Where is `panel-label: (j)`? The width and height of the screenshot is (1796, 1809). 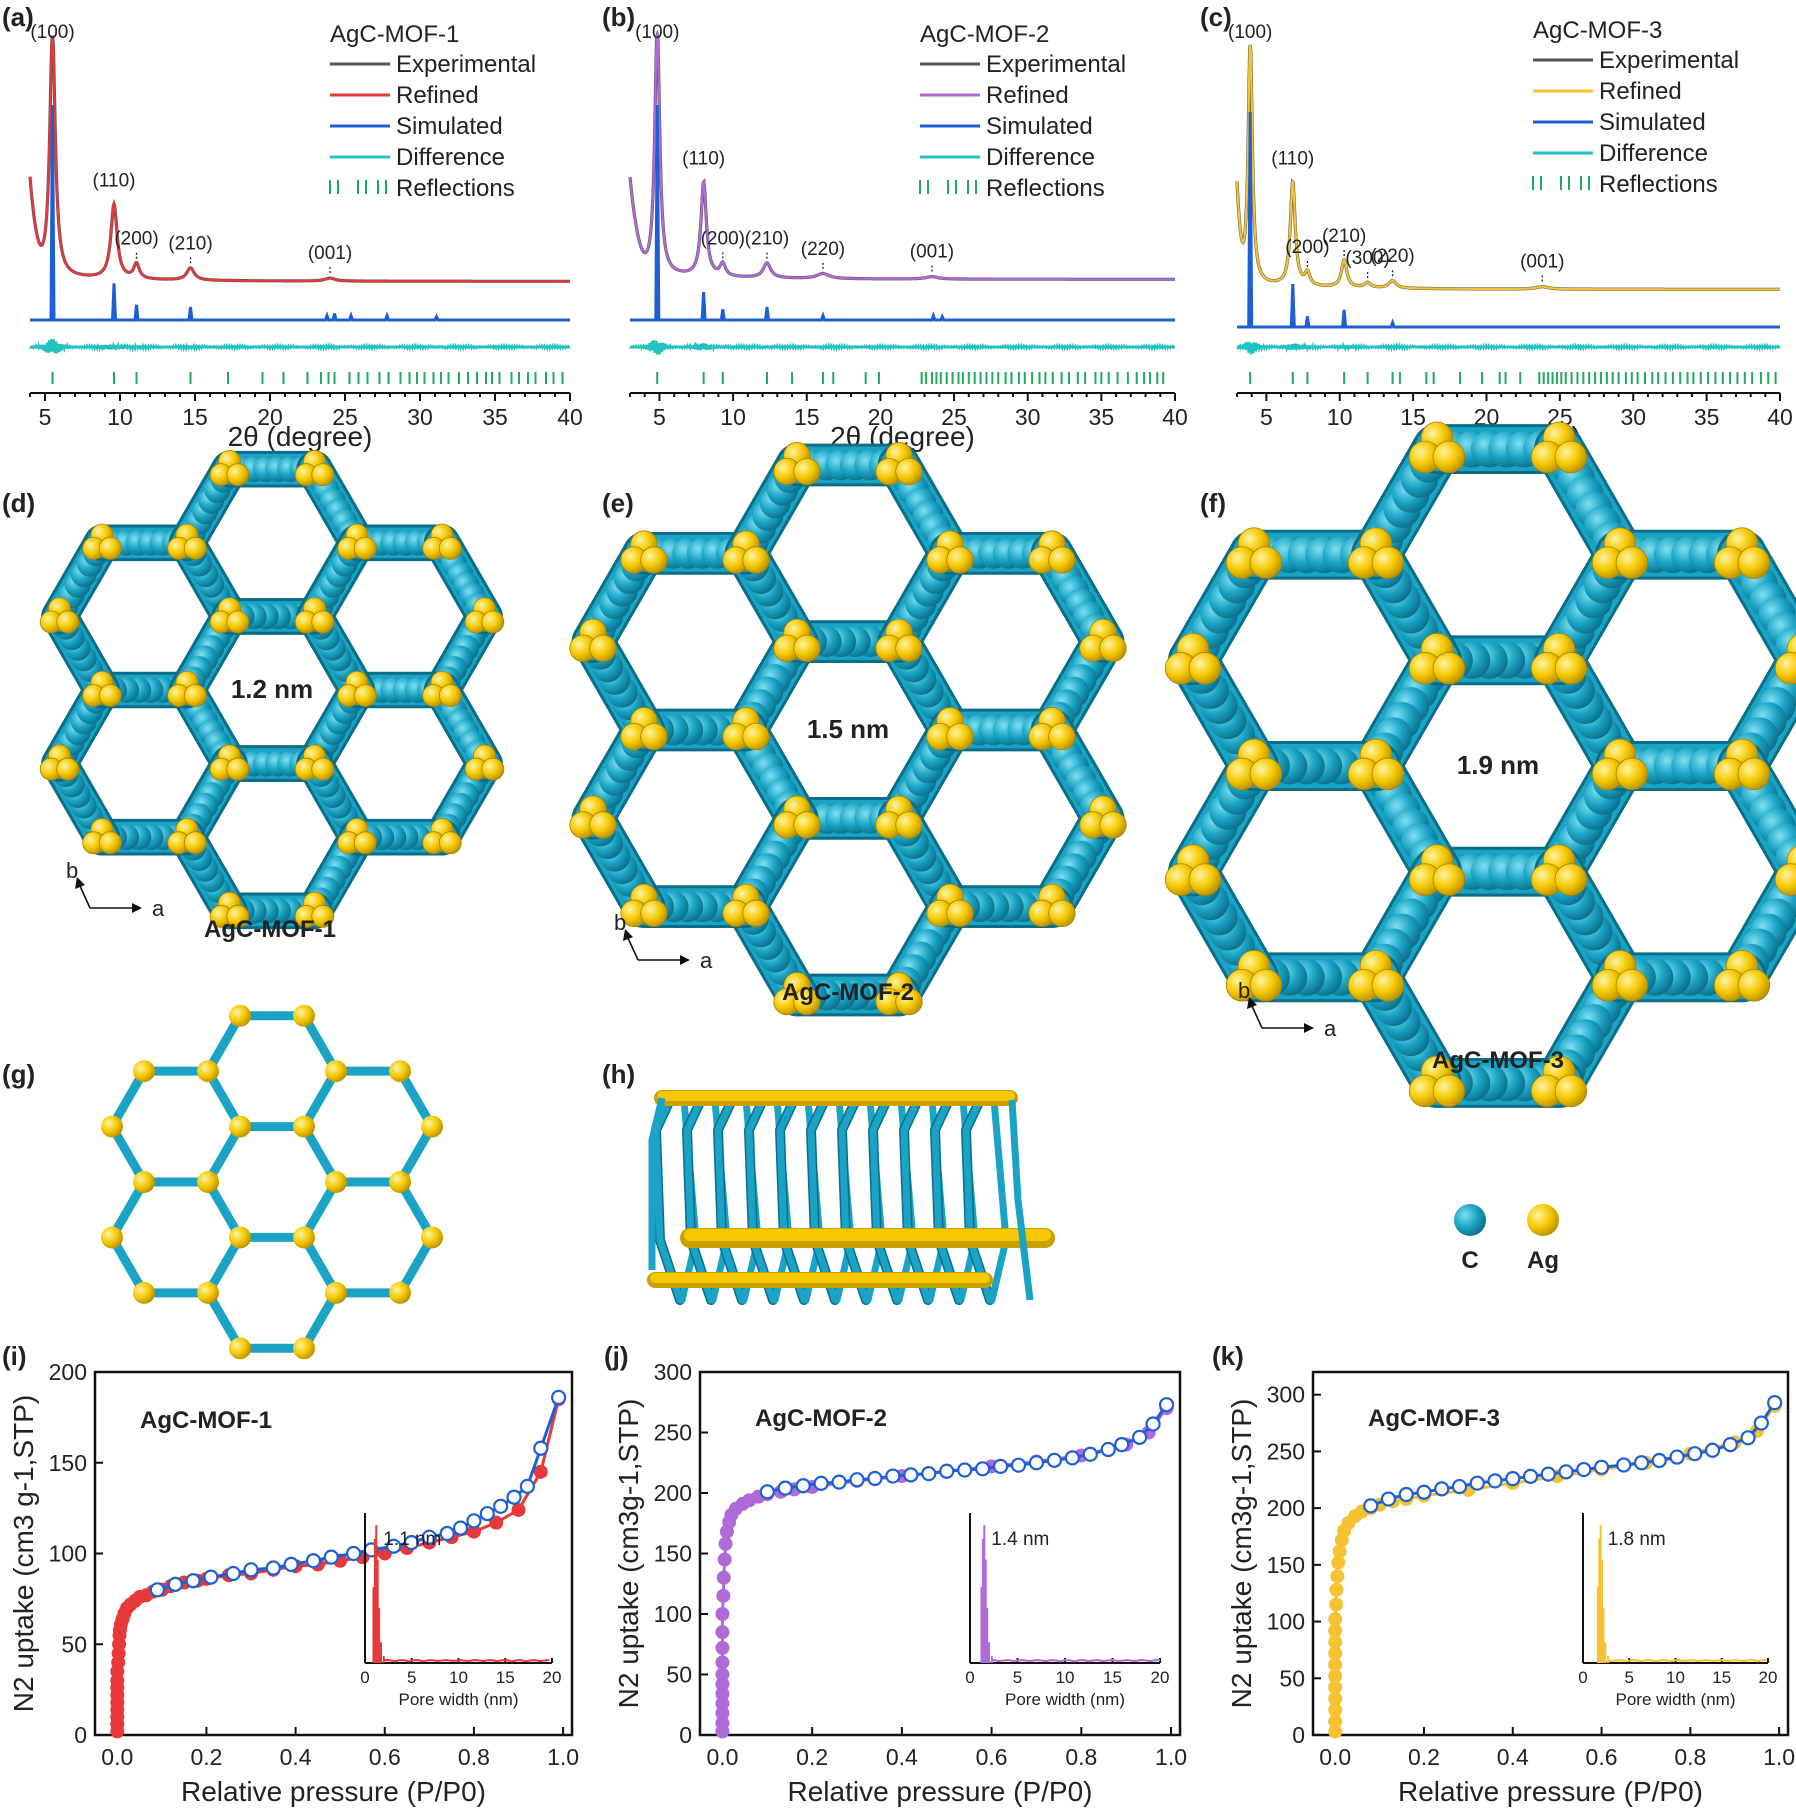 panel-label: (j) is located at coordinates (616, 1356).